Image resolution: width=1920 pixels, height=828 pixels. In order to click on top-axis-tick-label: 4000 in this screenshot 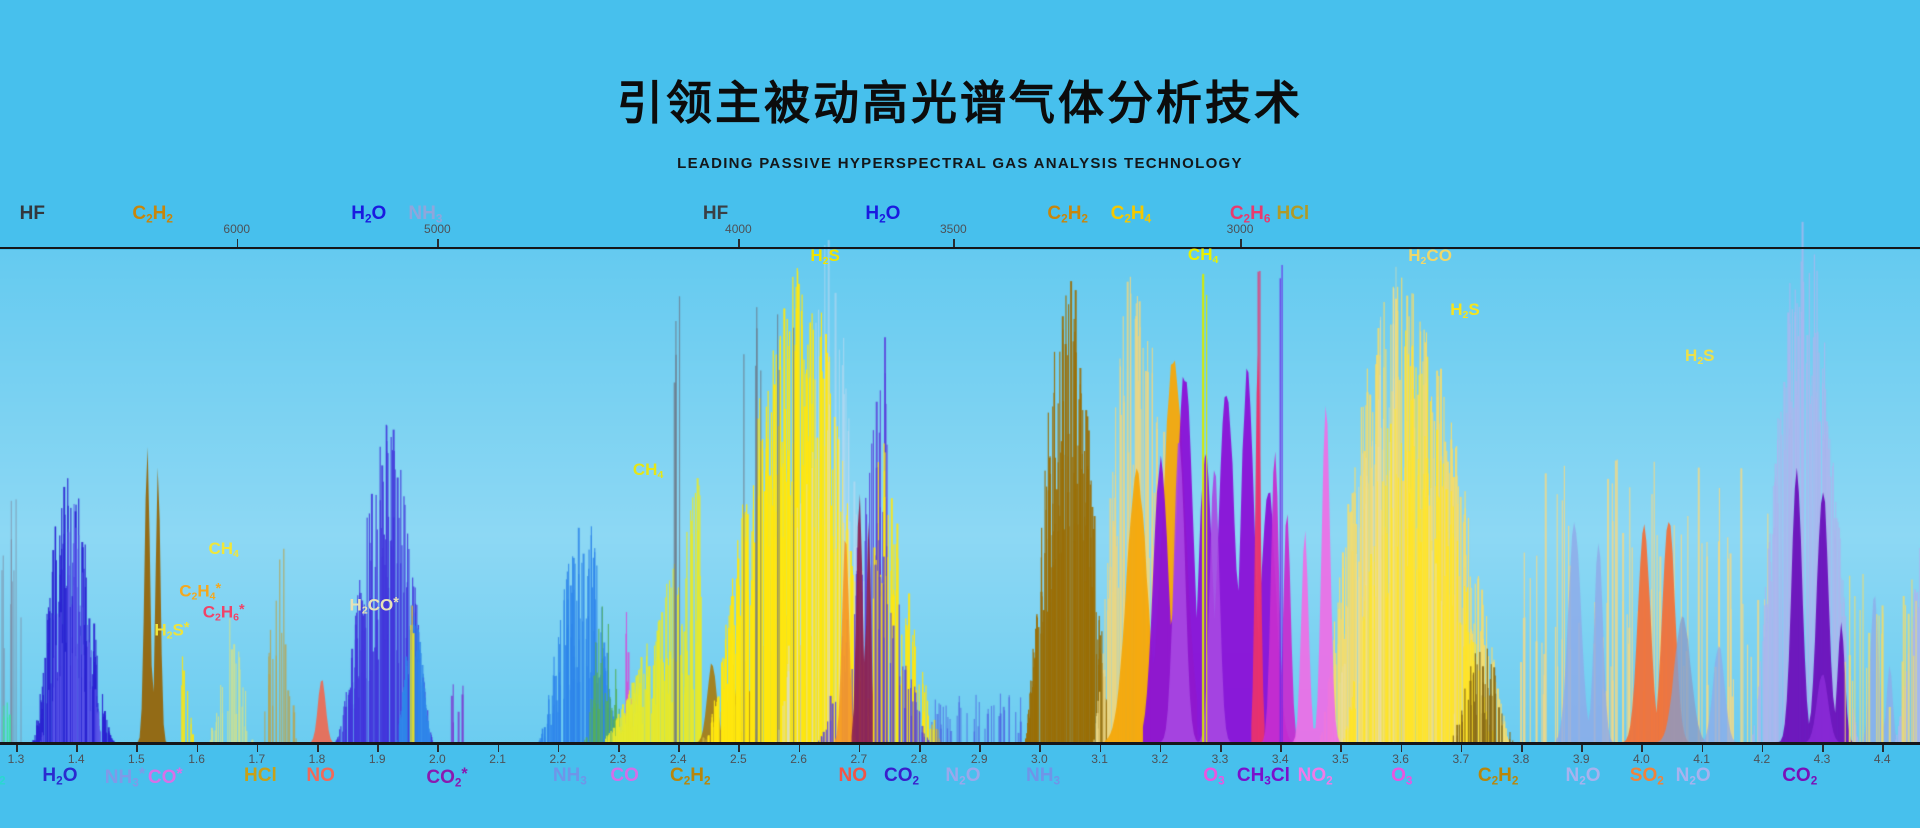, I will do `click(738, 229)`.